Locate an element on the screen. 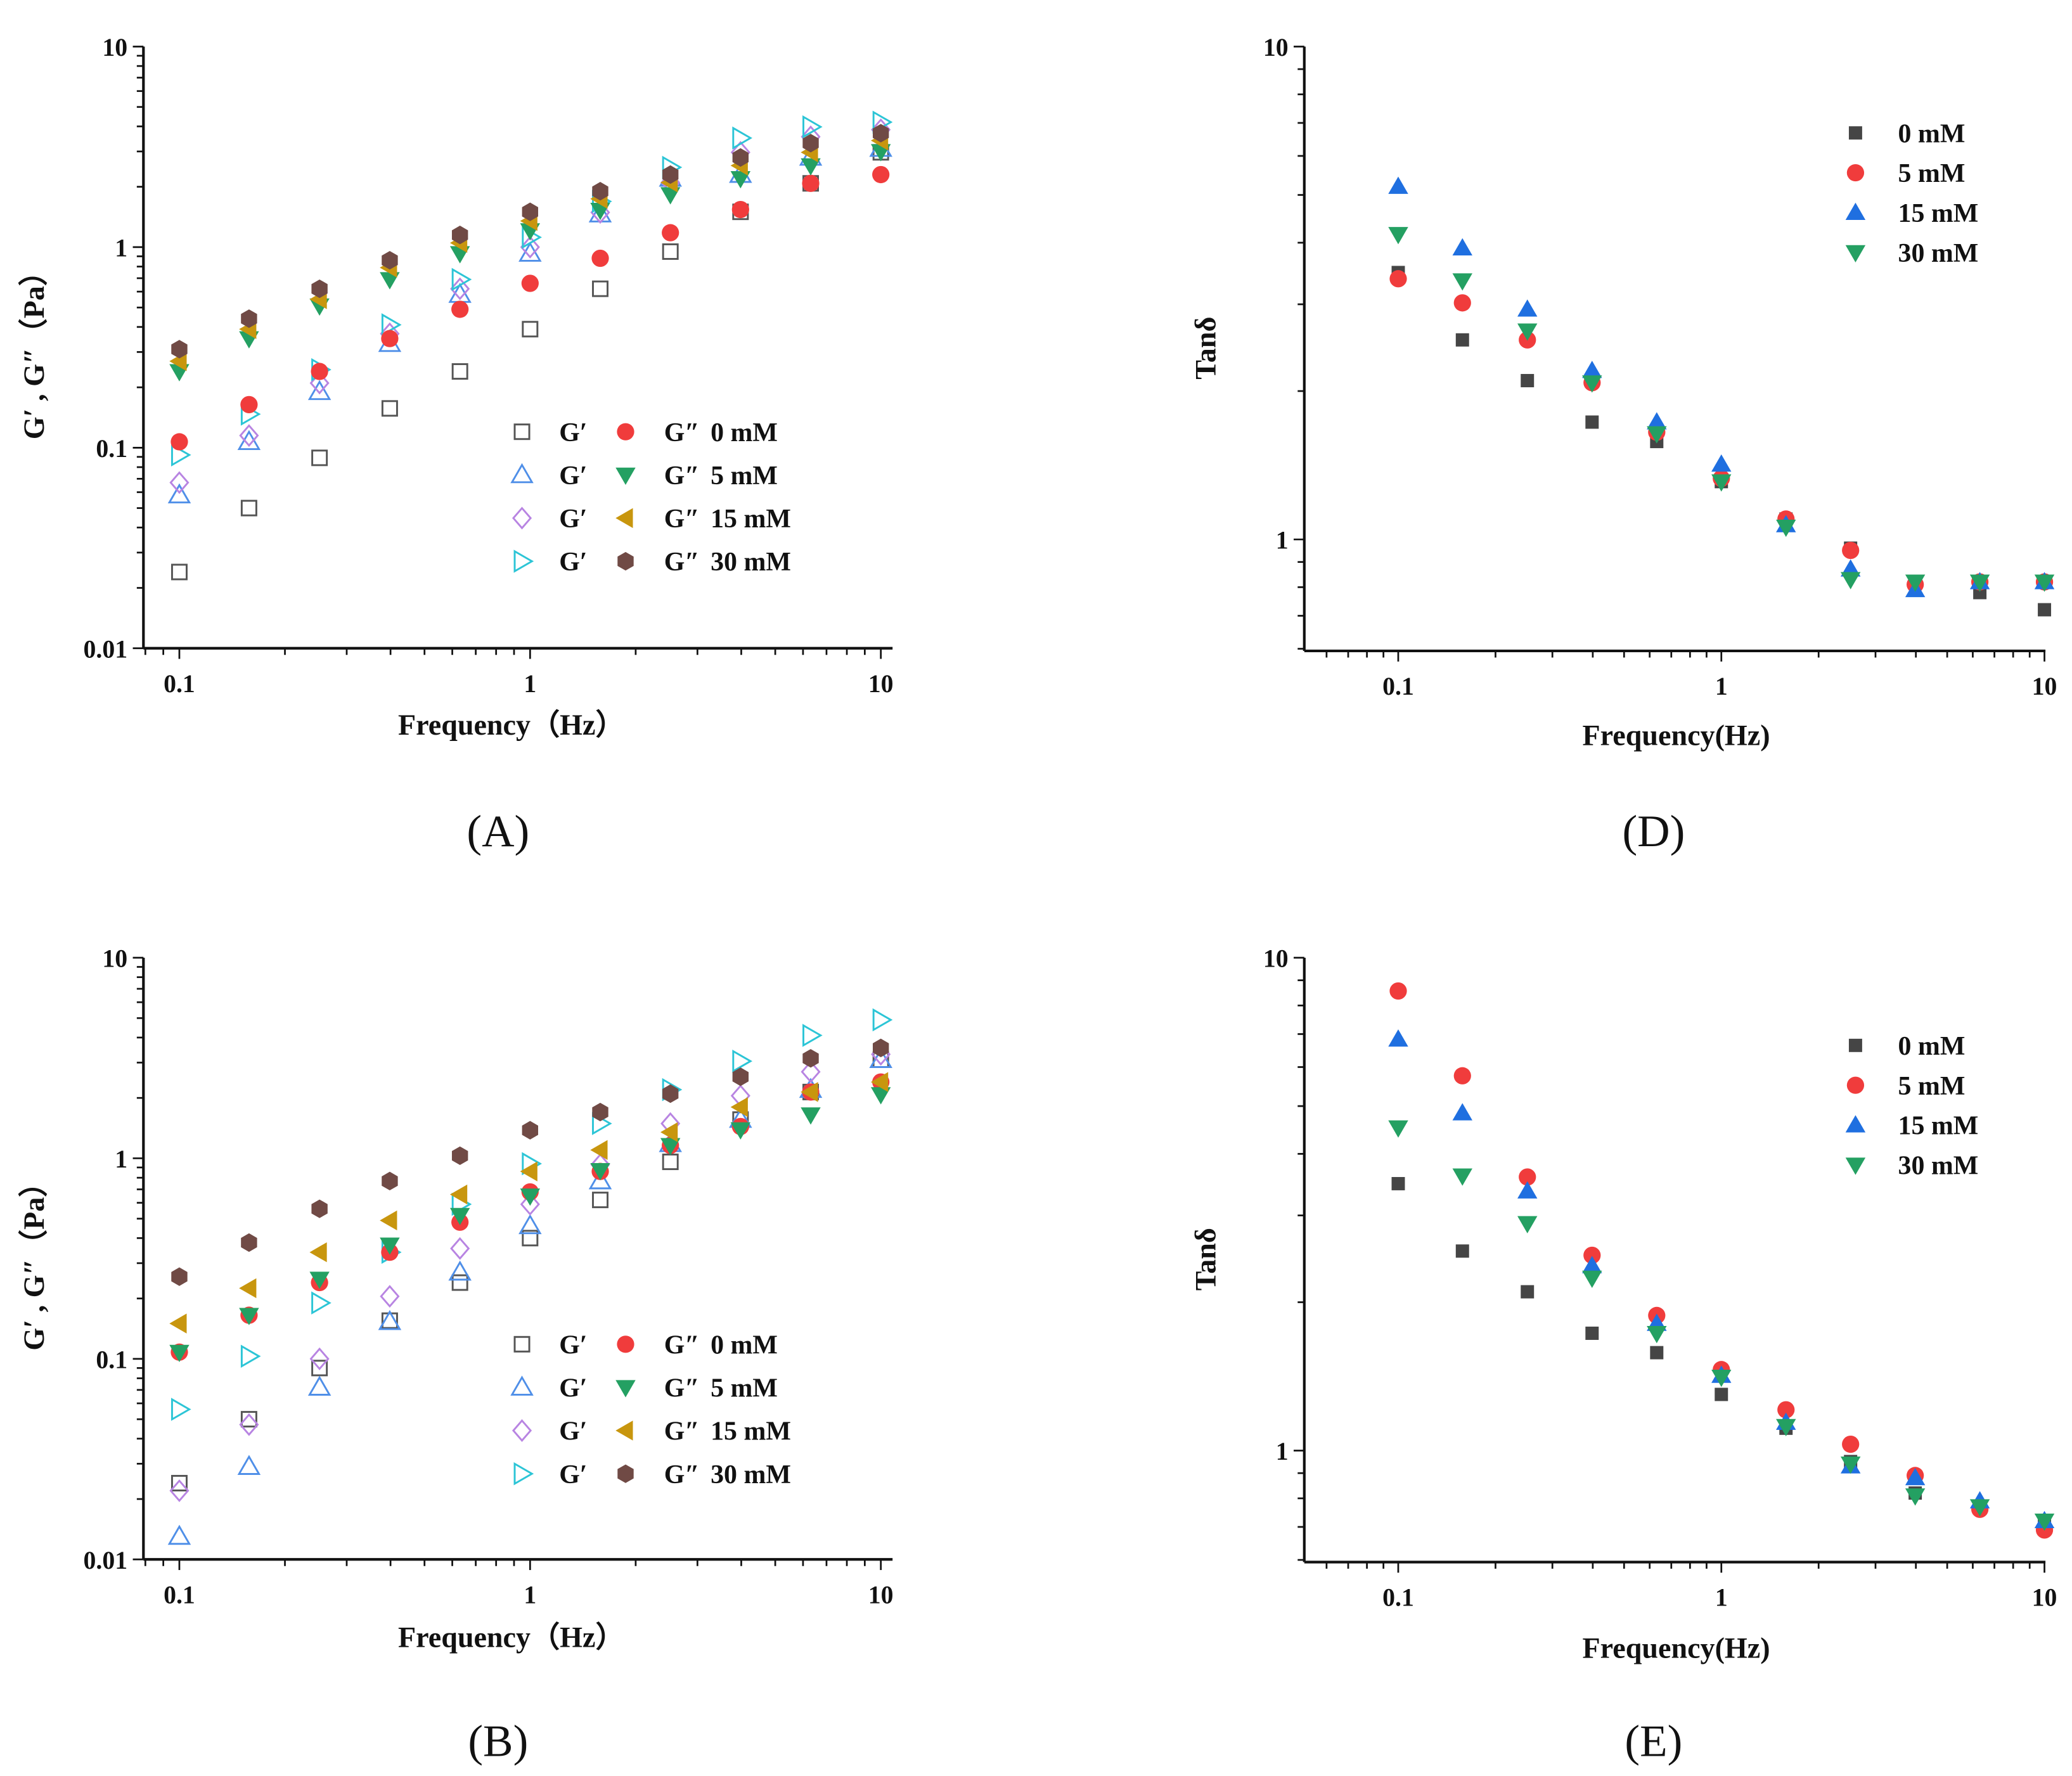 The height and width of the screenshot is (1776, 2072). y-axis-title: Tanδ is located at coordinates (1205, 1259).